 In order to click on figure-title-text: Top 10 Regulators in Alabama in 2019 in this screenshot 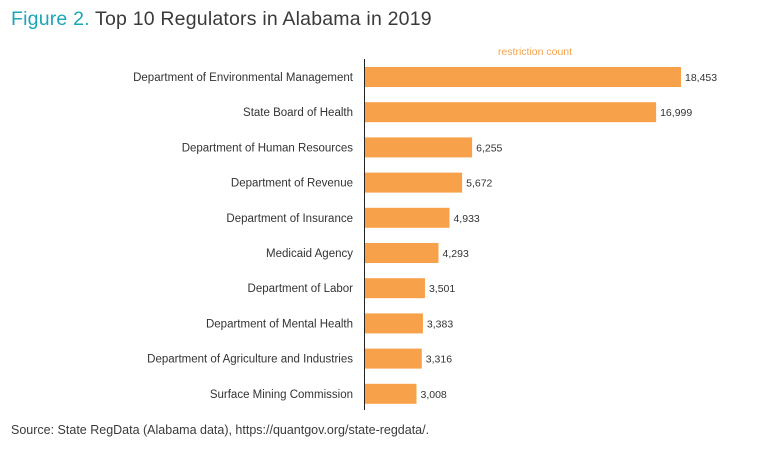, I will do `click(263, 19)`.